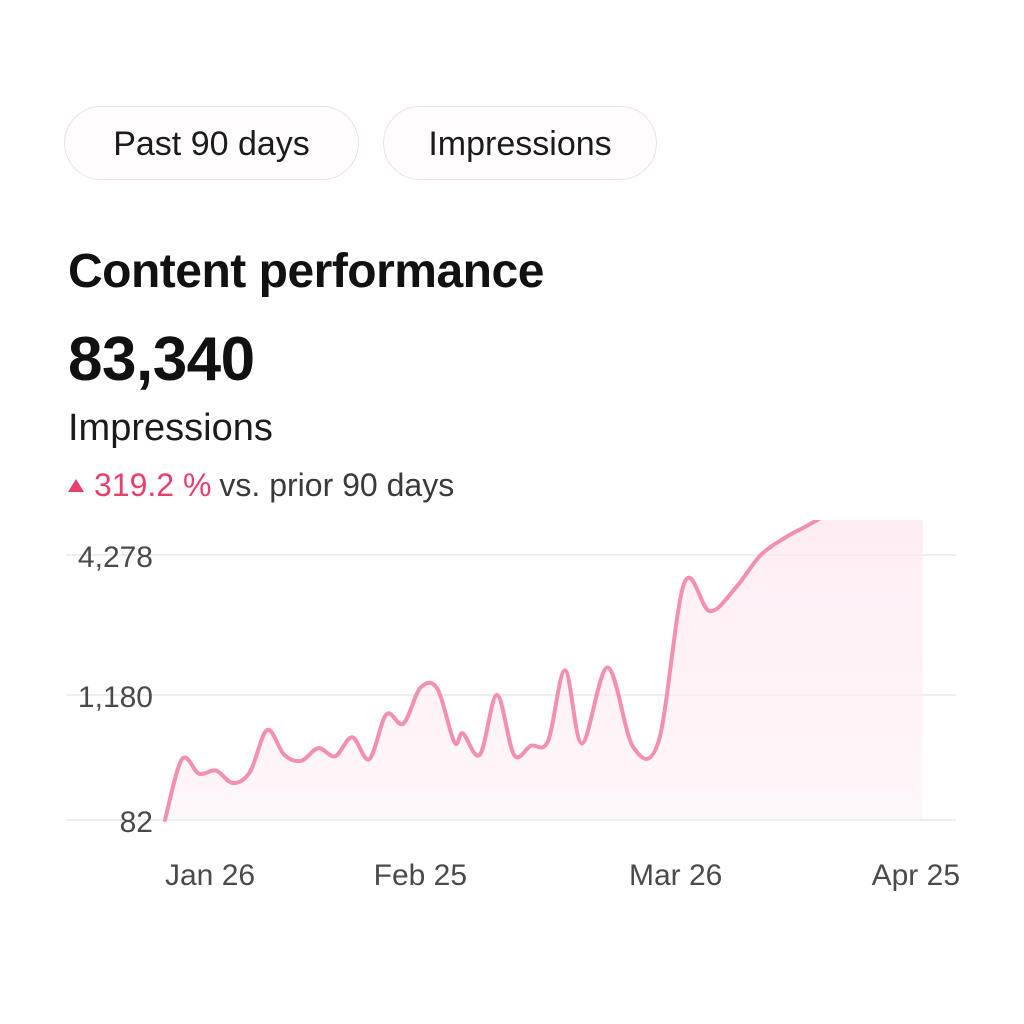 This screenshot has height=1024, width=1024. Describe the element at coordinates (161, 359) in the screenshot. I see `total-value: 83,340` at that location.